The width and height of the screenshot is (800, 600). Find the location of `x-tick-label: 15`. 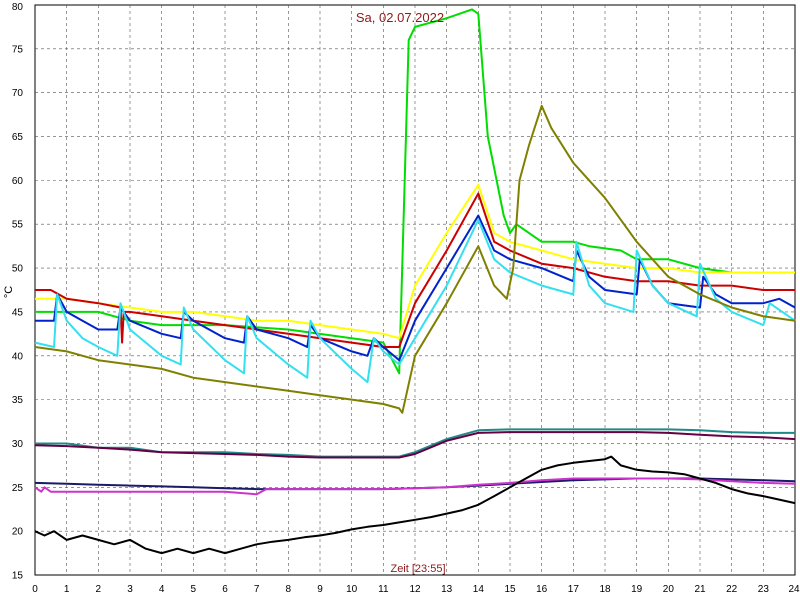

x-tick-label: 15 is located at coordinates (510, 589).